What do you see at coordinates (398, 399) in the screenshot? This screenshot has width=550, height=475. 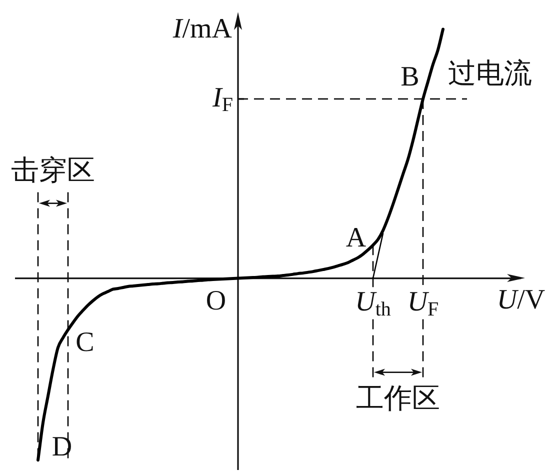 I see `annotation: 工作区` at bounding box center [398, 399].